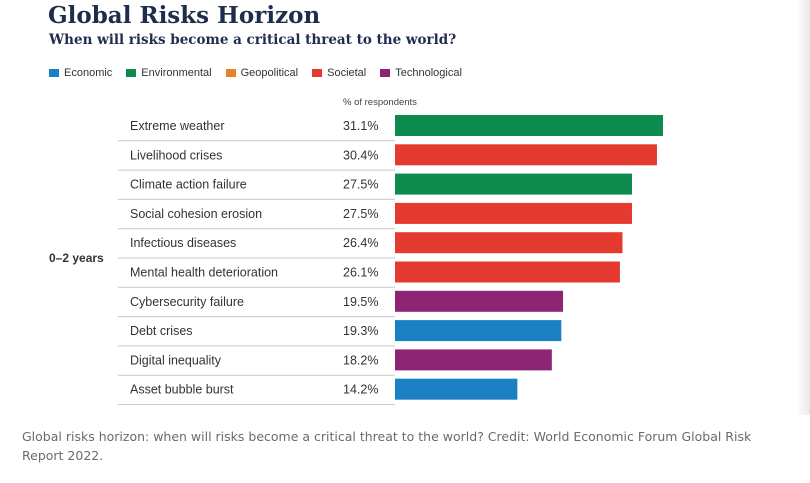 This screenshot has width=810, height=483. Describe the element at coordinates (360, 126) in the screenshot. I see `value-label: 31.1%` at that location.